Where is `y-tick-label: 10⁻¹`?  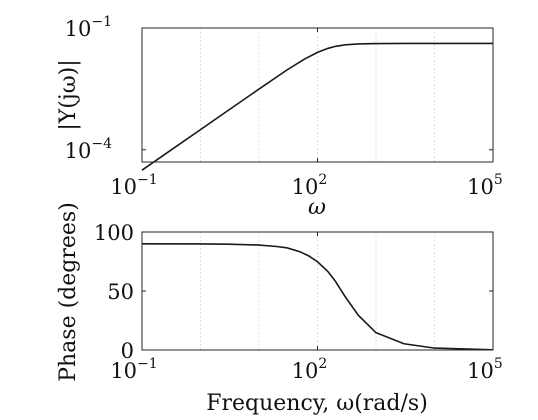
y-tick-label: 10⁻¹ is located at coordinates (88, 27).